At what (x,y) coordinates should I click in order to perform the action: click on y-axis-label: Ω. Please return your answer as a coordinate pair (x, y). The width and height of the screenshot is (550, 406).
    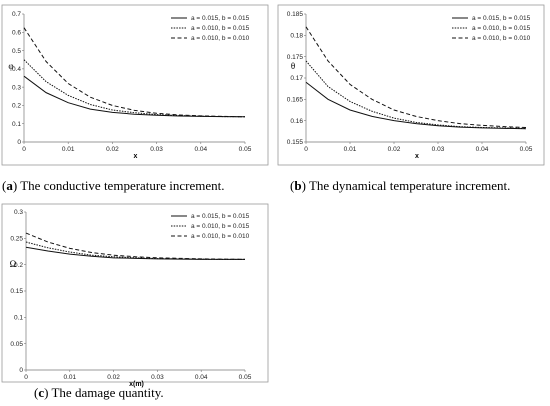
    Looking at the image, I should click on (13, 264).